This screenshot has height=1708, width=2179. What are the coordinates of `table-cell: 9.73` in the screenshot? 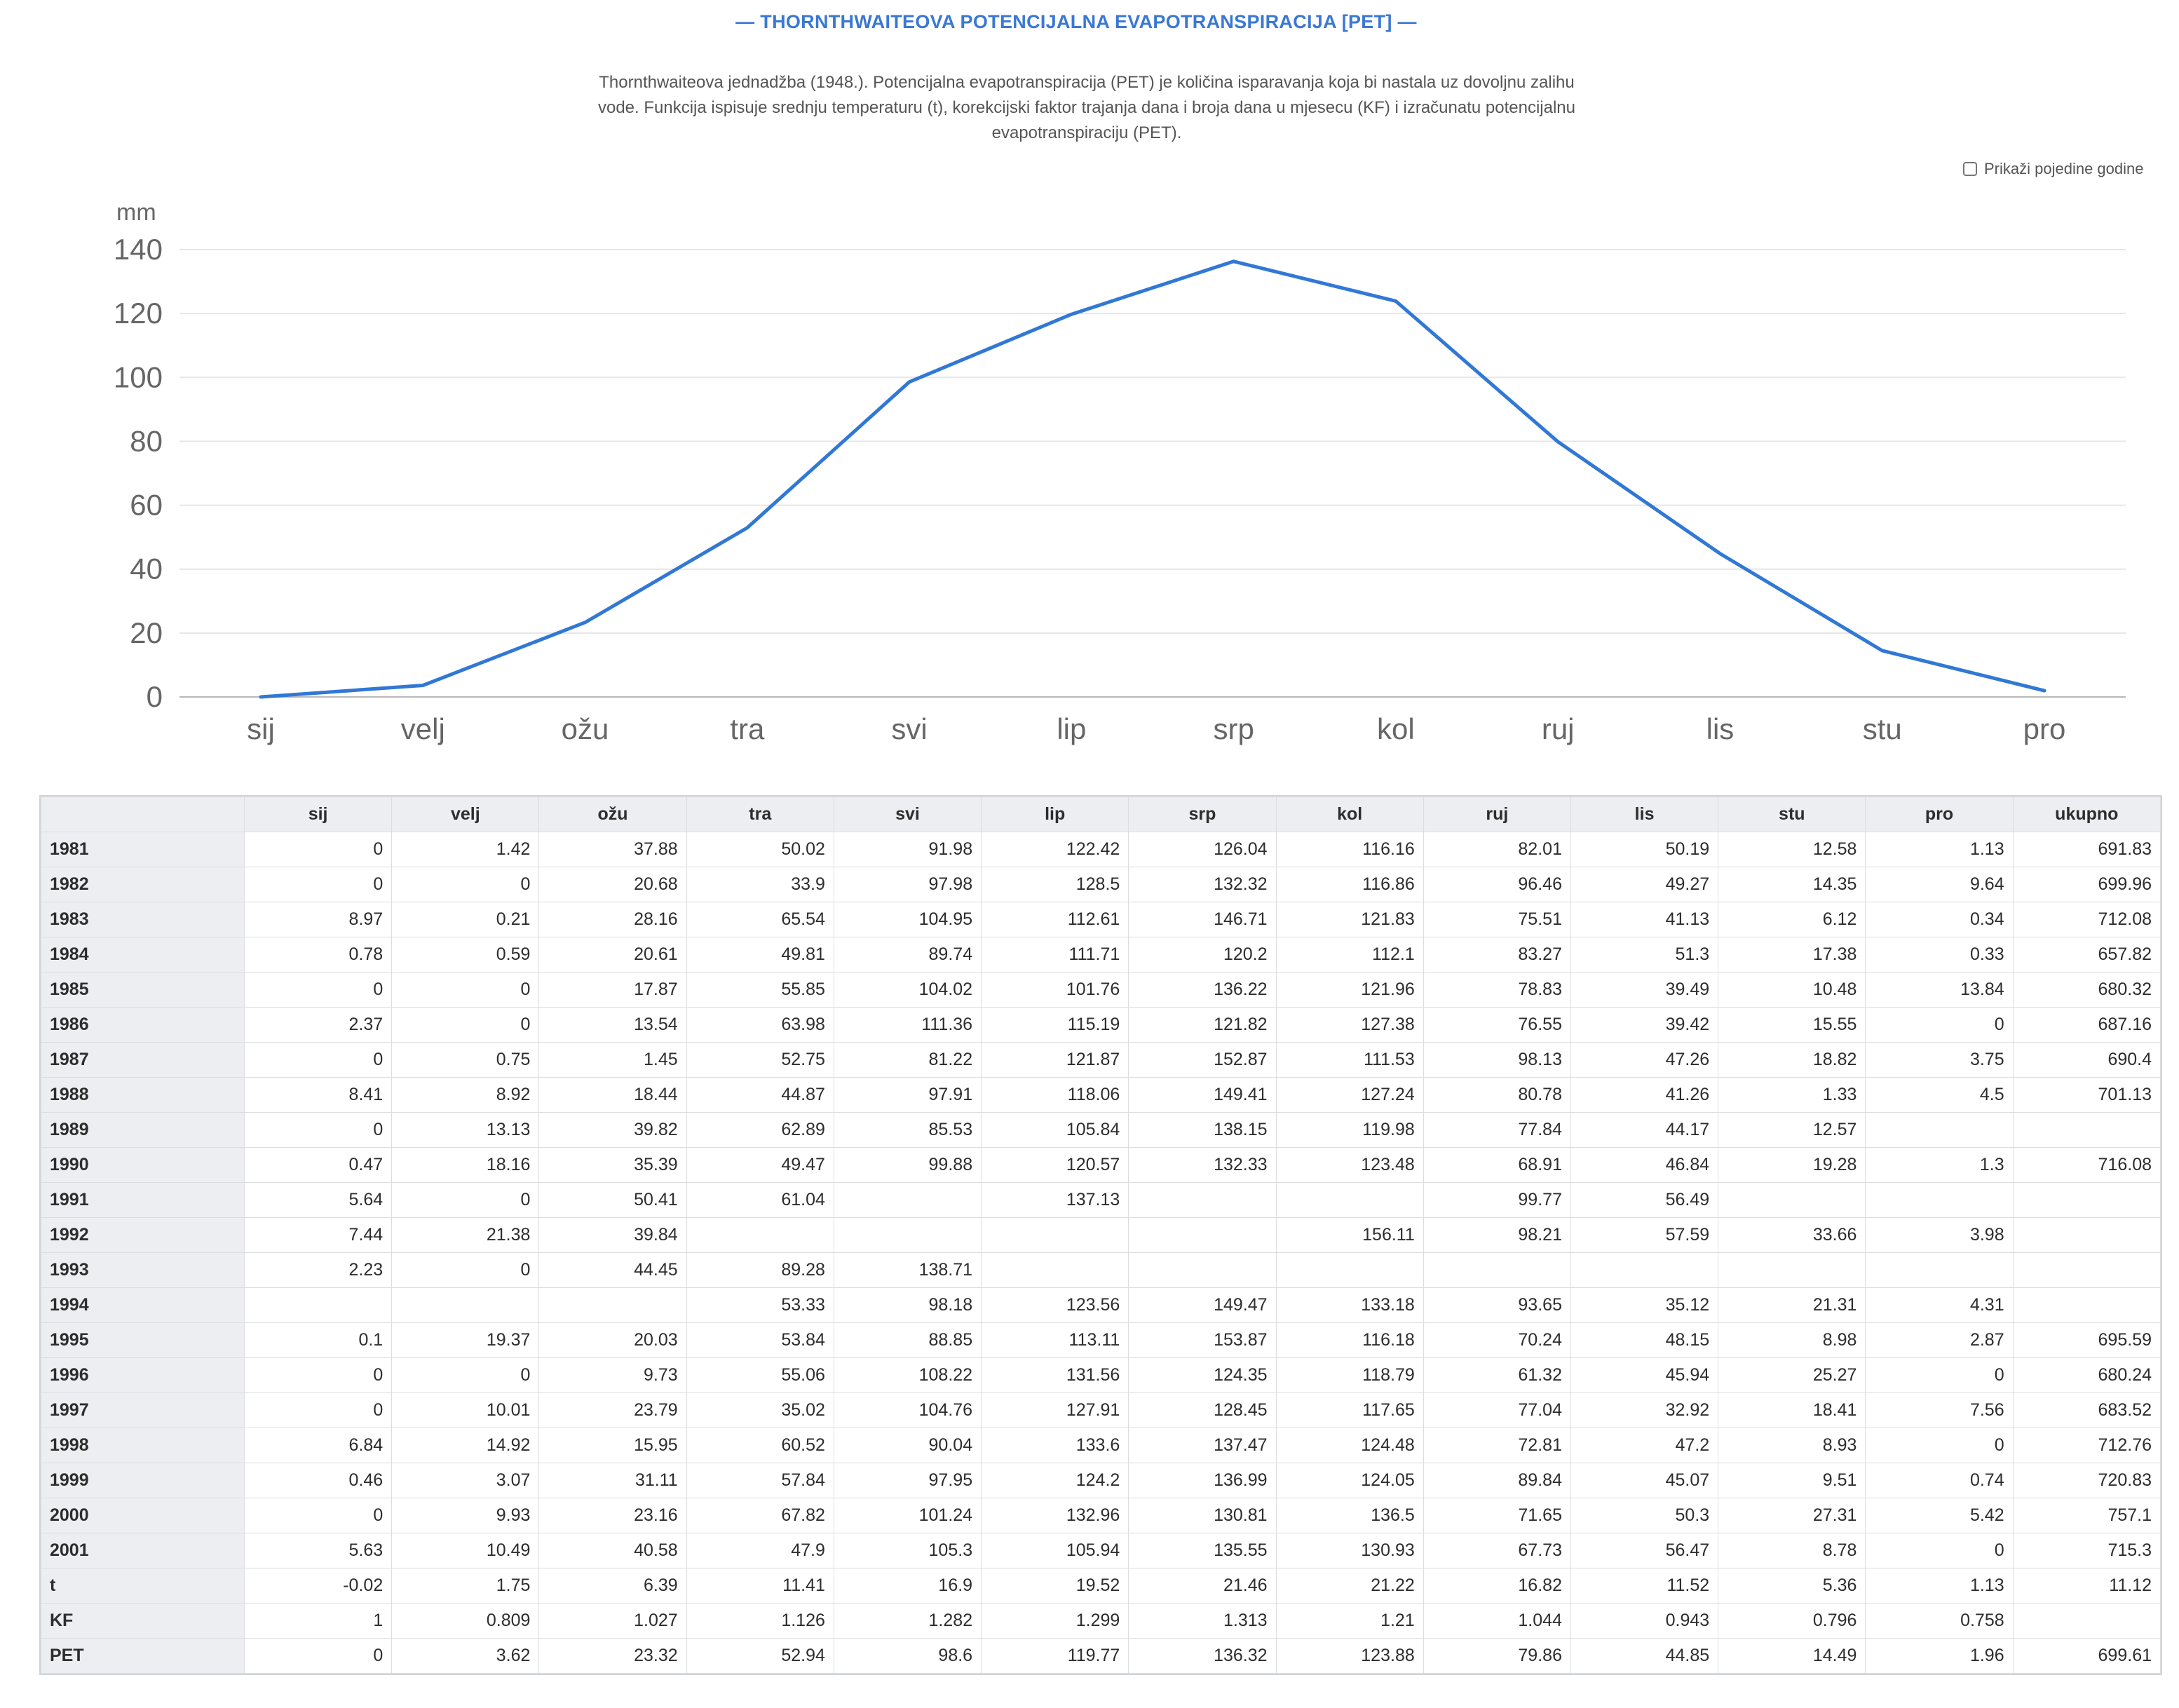 It's located at (612, 1375).